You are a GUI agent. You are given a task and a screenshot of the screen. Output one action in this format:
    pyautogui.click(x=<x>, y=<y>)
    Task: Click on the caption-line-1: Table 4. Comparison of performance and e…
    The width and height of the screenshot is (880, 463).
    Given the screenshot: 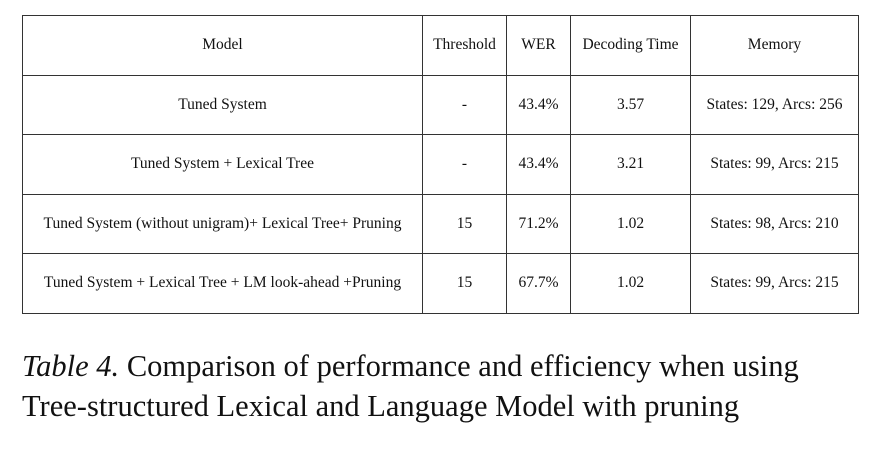 What is the action you would take?
    pyautogui.click(x=447, y=366)
    